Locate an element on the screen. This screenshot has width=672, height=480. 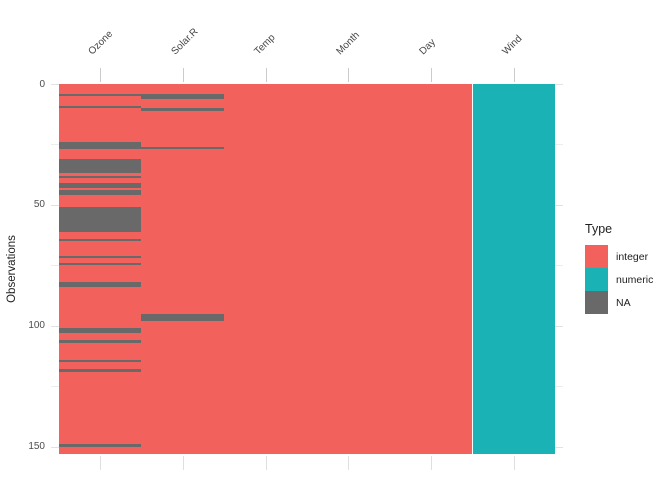
legend-entry: integer is located at coordinates (619, 256).